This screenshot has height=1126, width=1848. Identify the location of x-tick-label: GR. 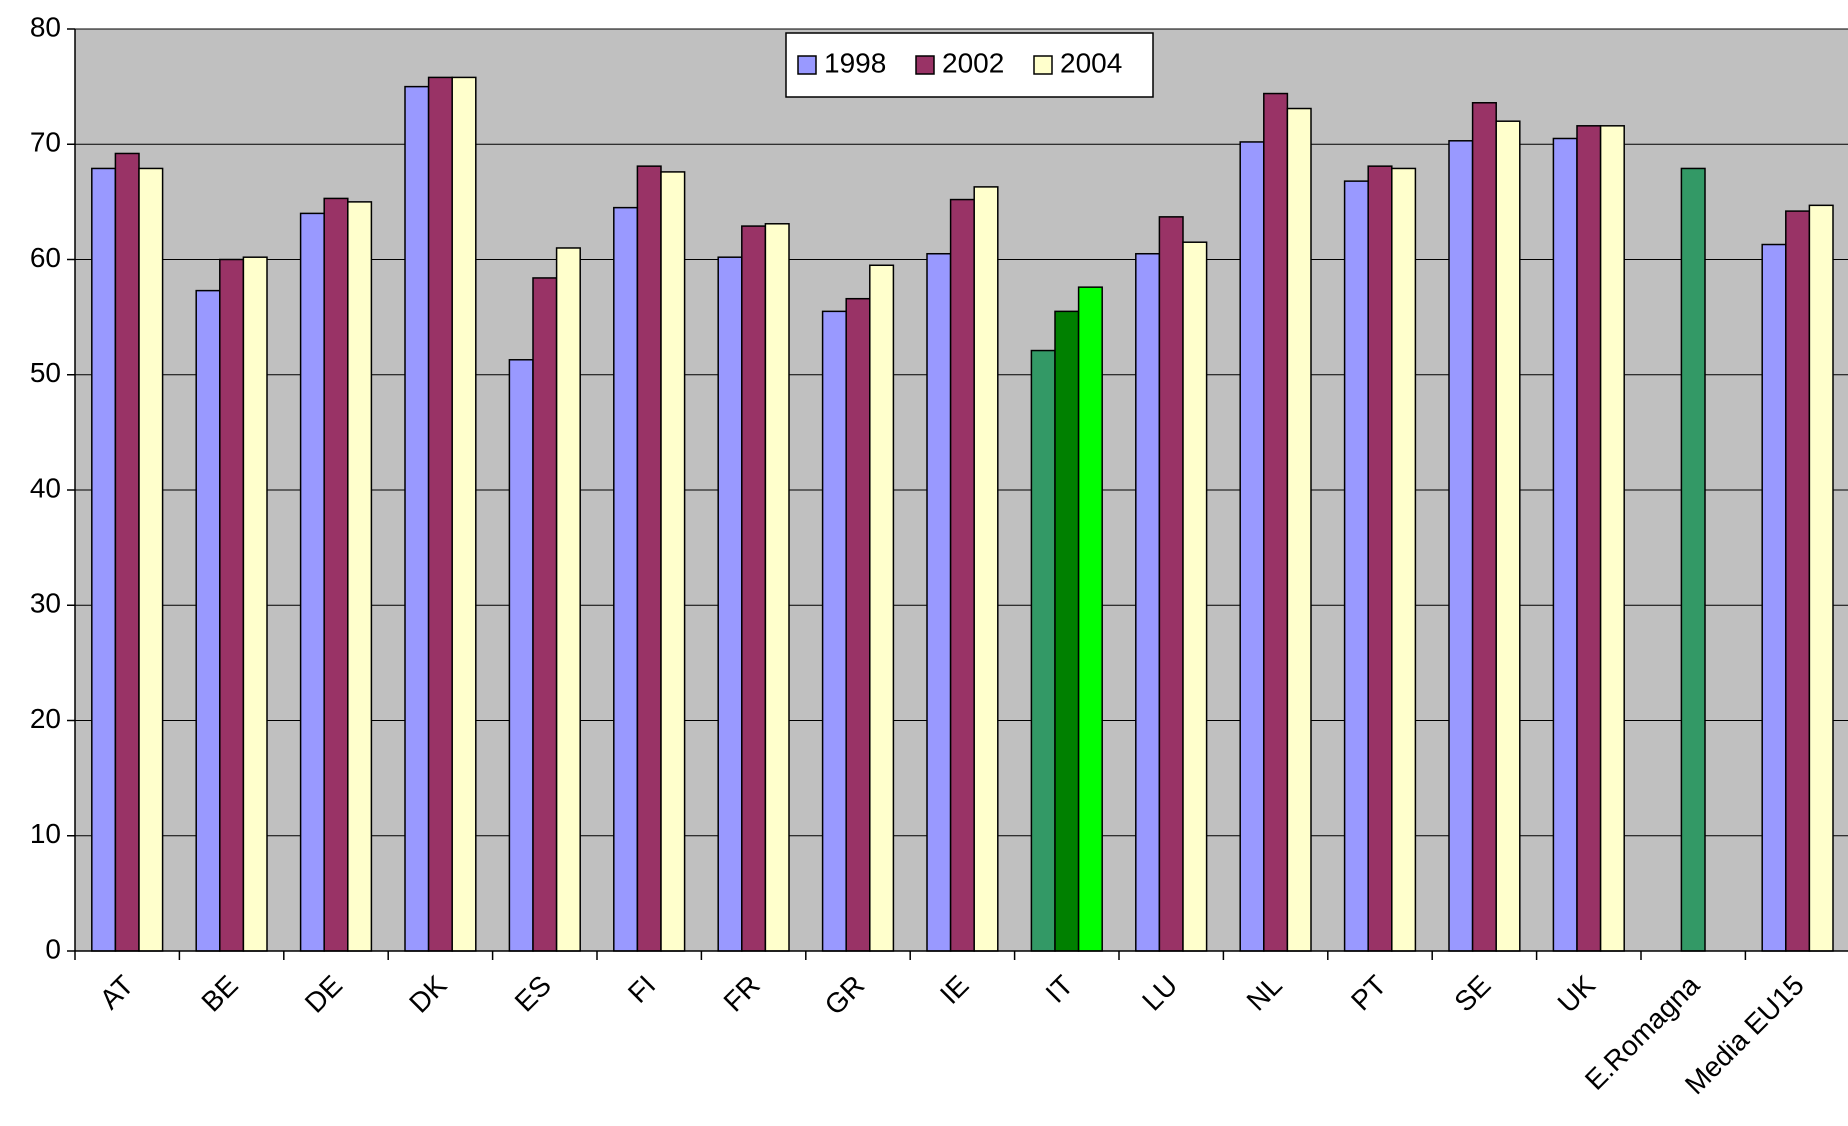
(845, 995).